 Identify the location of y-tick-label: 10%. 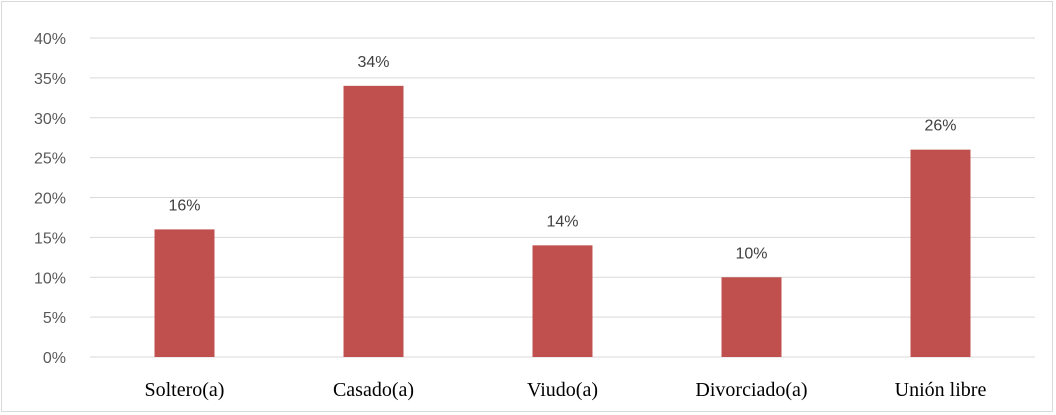
(50, 278).